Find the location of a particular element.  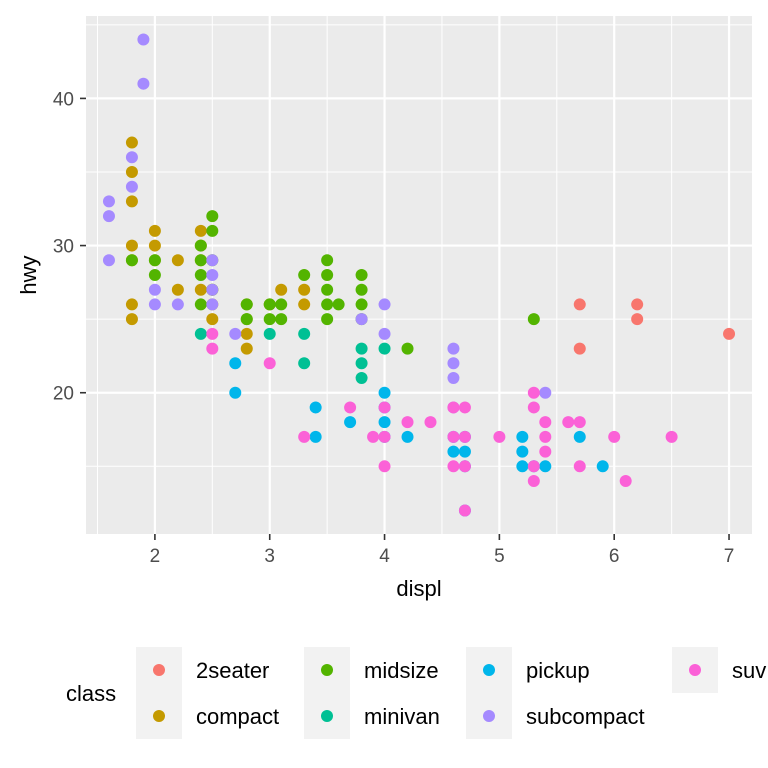

legend-marker-compact is located at coordinates (159, 716).